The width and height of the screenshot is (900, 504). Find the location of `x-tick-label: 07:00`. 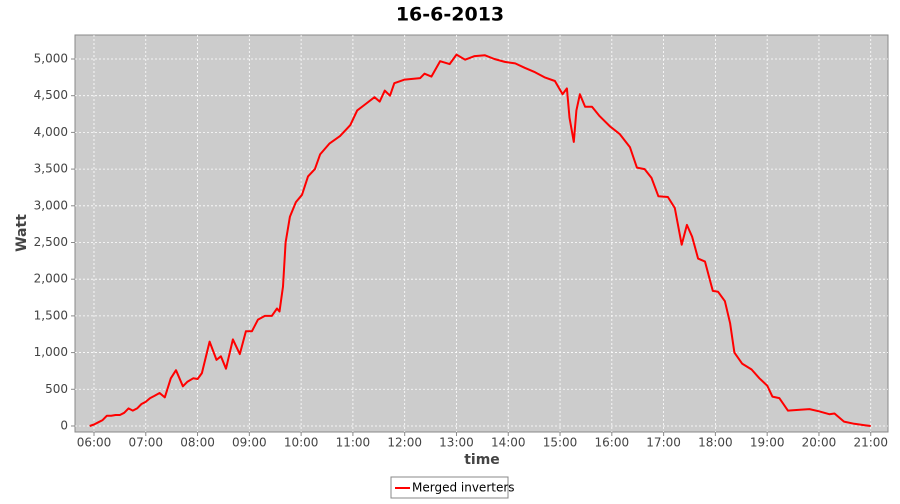

x-tick-label: 07:00 is located at coordinates (145, 443).